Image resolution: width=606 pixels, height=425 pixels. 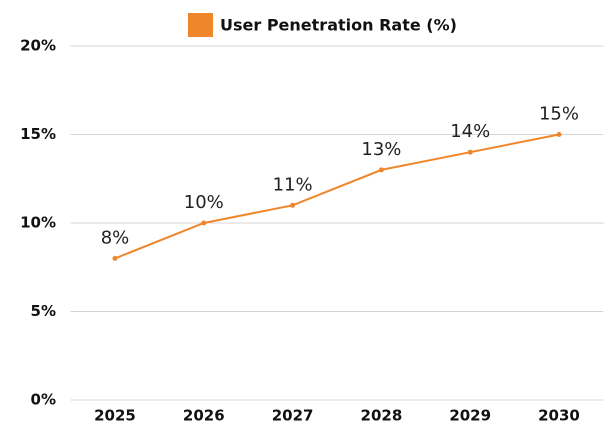 What do you see at coordinates (43, 311) in the screenshot?
I see `y-tick-label: 5%` at bounding box center [43, 311].